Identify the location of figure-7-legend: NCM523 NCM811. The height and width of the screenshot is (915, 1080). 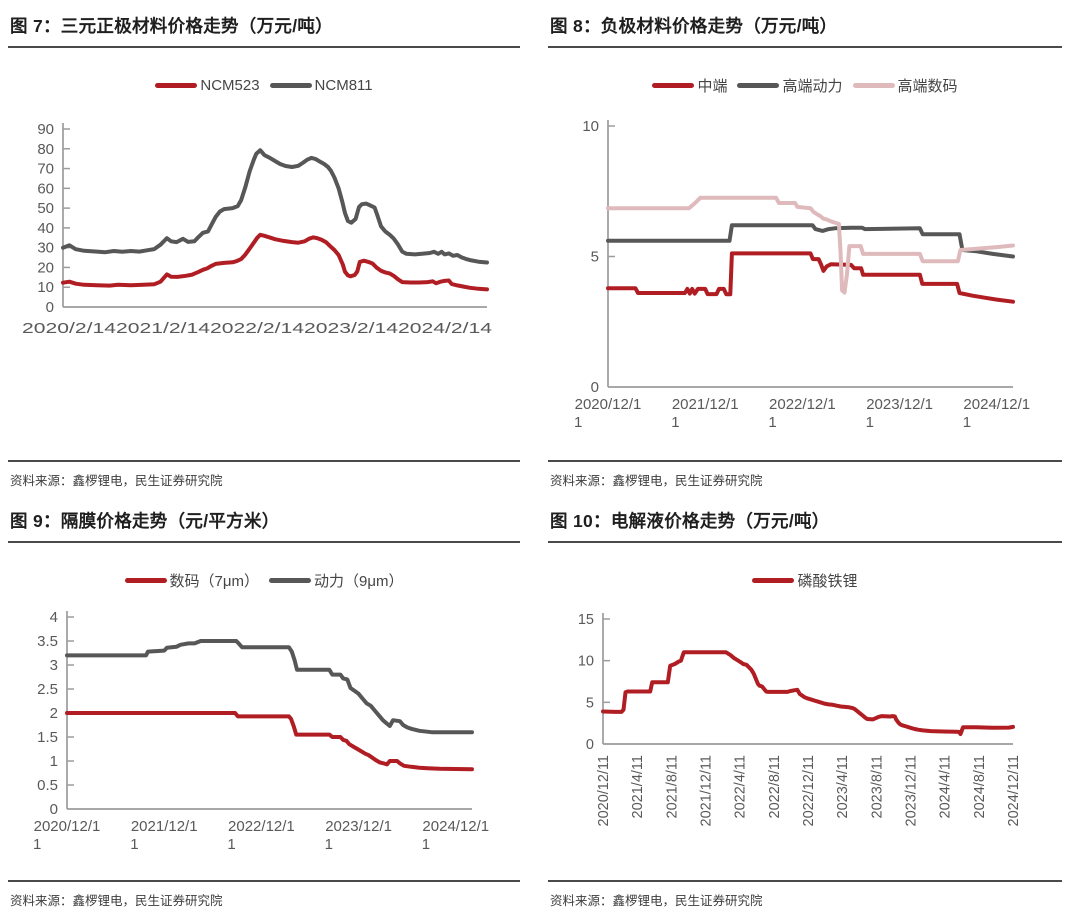
(264, 85).